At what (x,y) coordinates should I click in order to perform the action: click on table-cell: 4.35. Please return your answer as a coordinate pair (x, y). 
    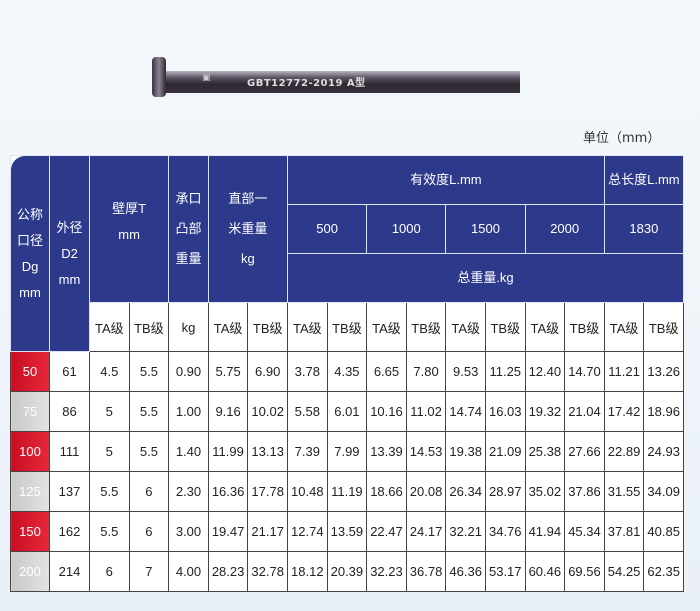
    Looking at the image, I should click on (347, 371).